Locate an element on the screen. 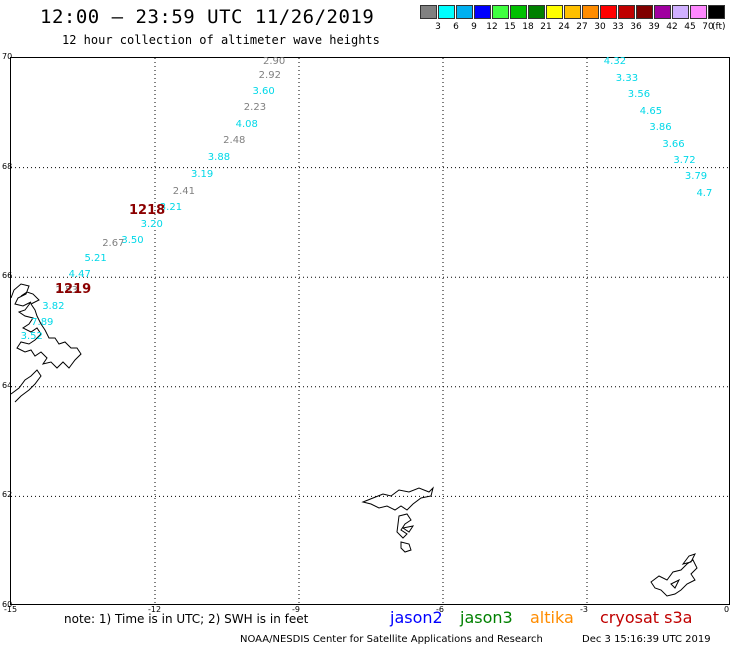 This screenshot has height=650, width=740. wave-height-point: 4.65 is located at coordinates (651, 111).